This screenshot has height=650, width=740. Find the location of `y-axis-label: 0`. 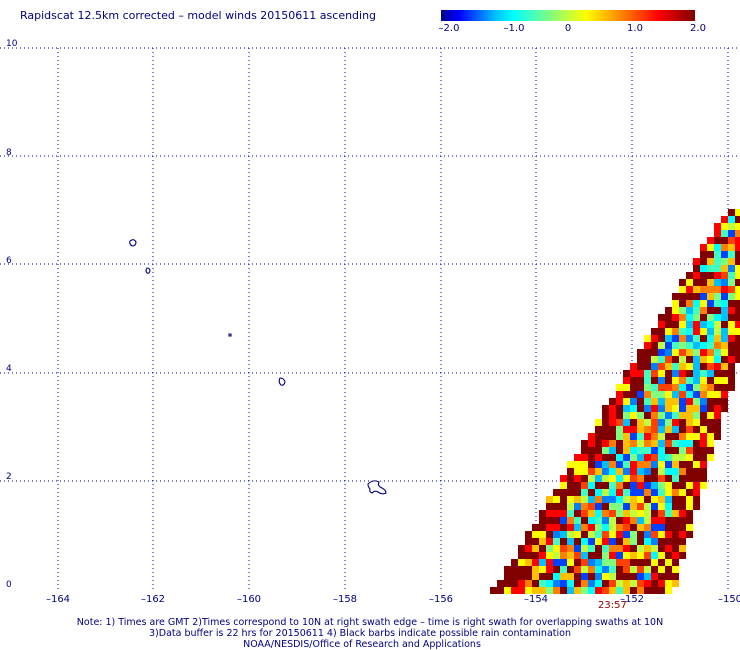

y-axis-label: 0 is located at coordinates (9, 585).